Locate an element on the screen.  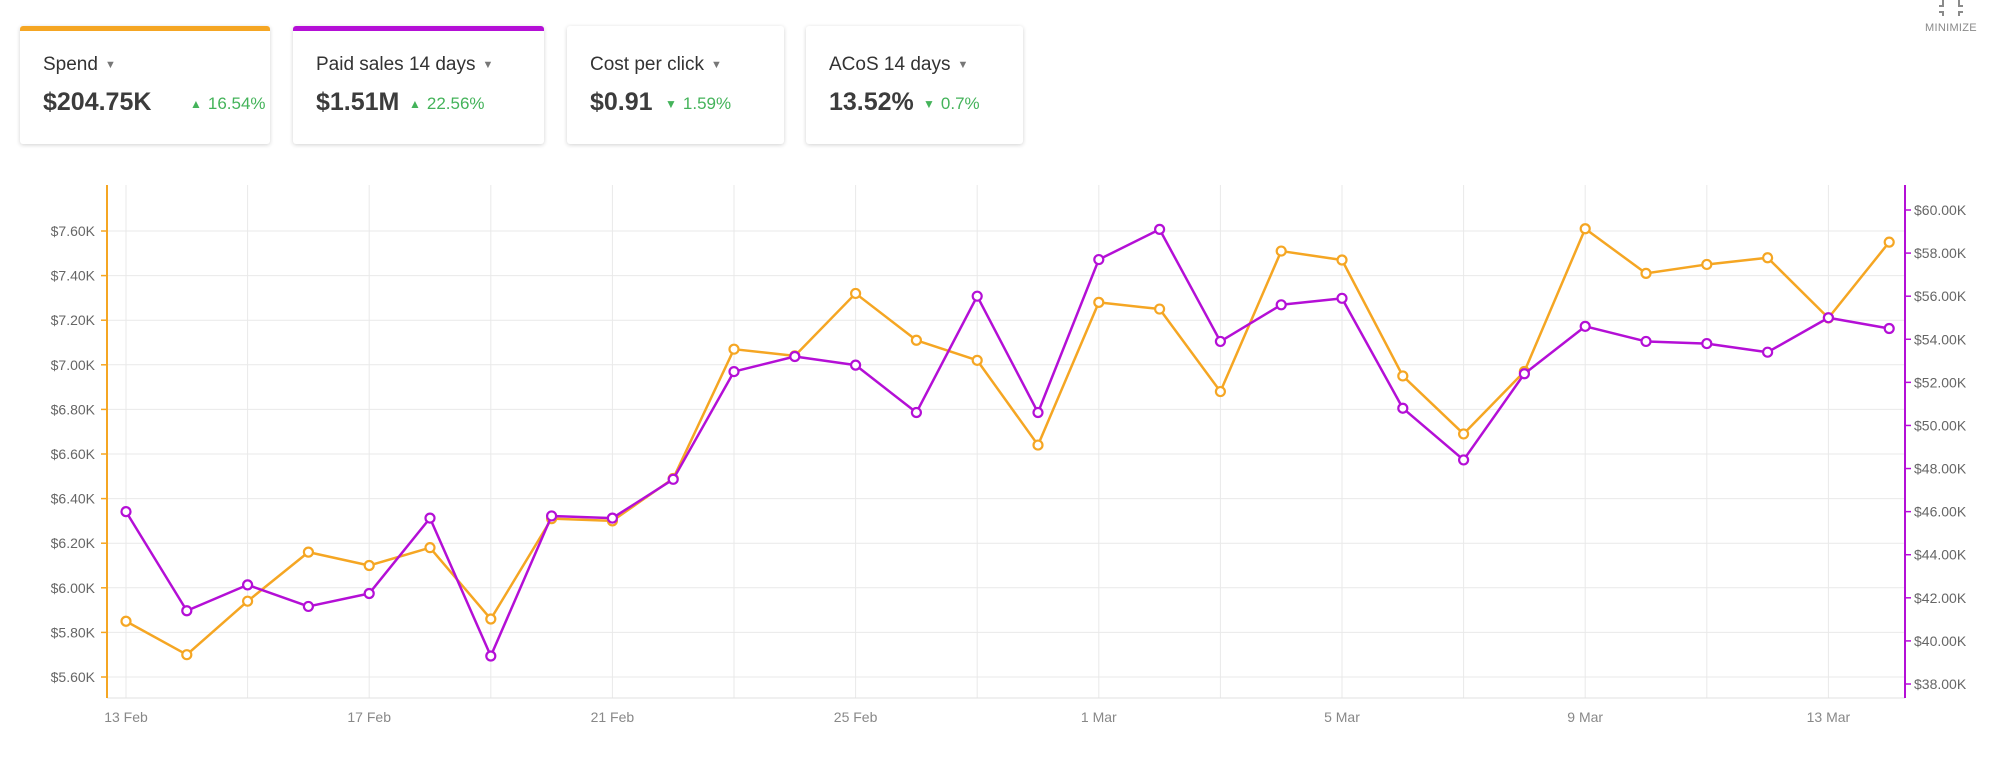
right-axis-tick-label: $48.00K is located at coordinates (1940, 469).